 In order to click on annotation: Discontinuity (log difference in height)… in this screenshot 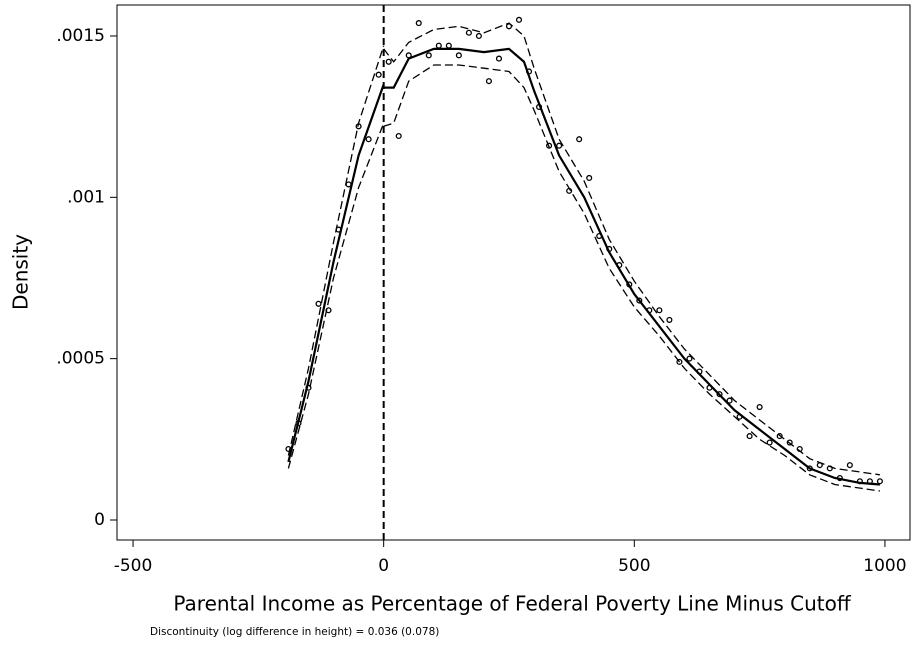, I will do `click(294, 632)`.